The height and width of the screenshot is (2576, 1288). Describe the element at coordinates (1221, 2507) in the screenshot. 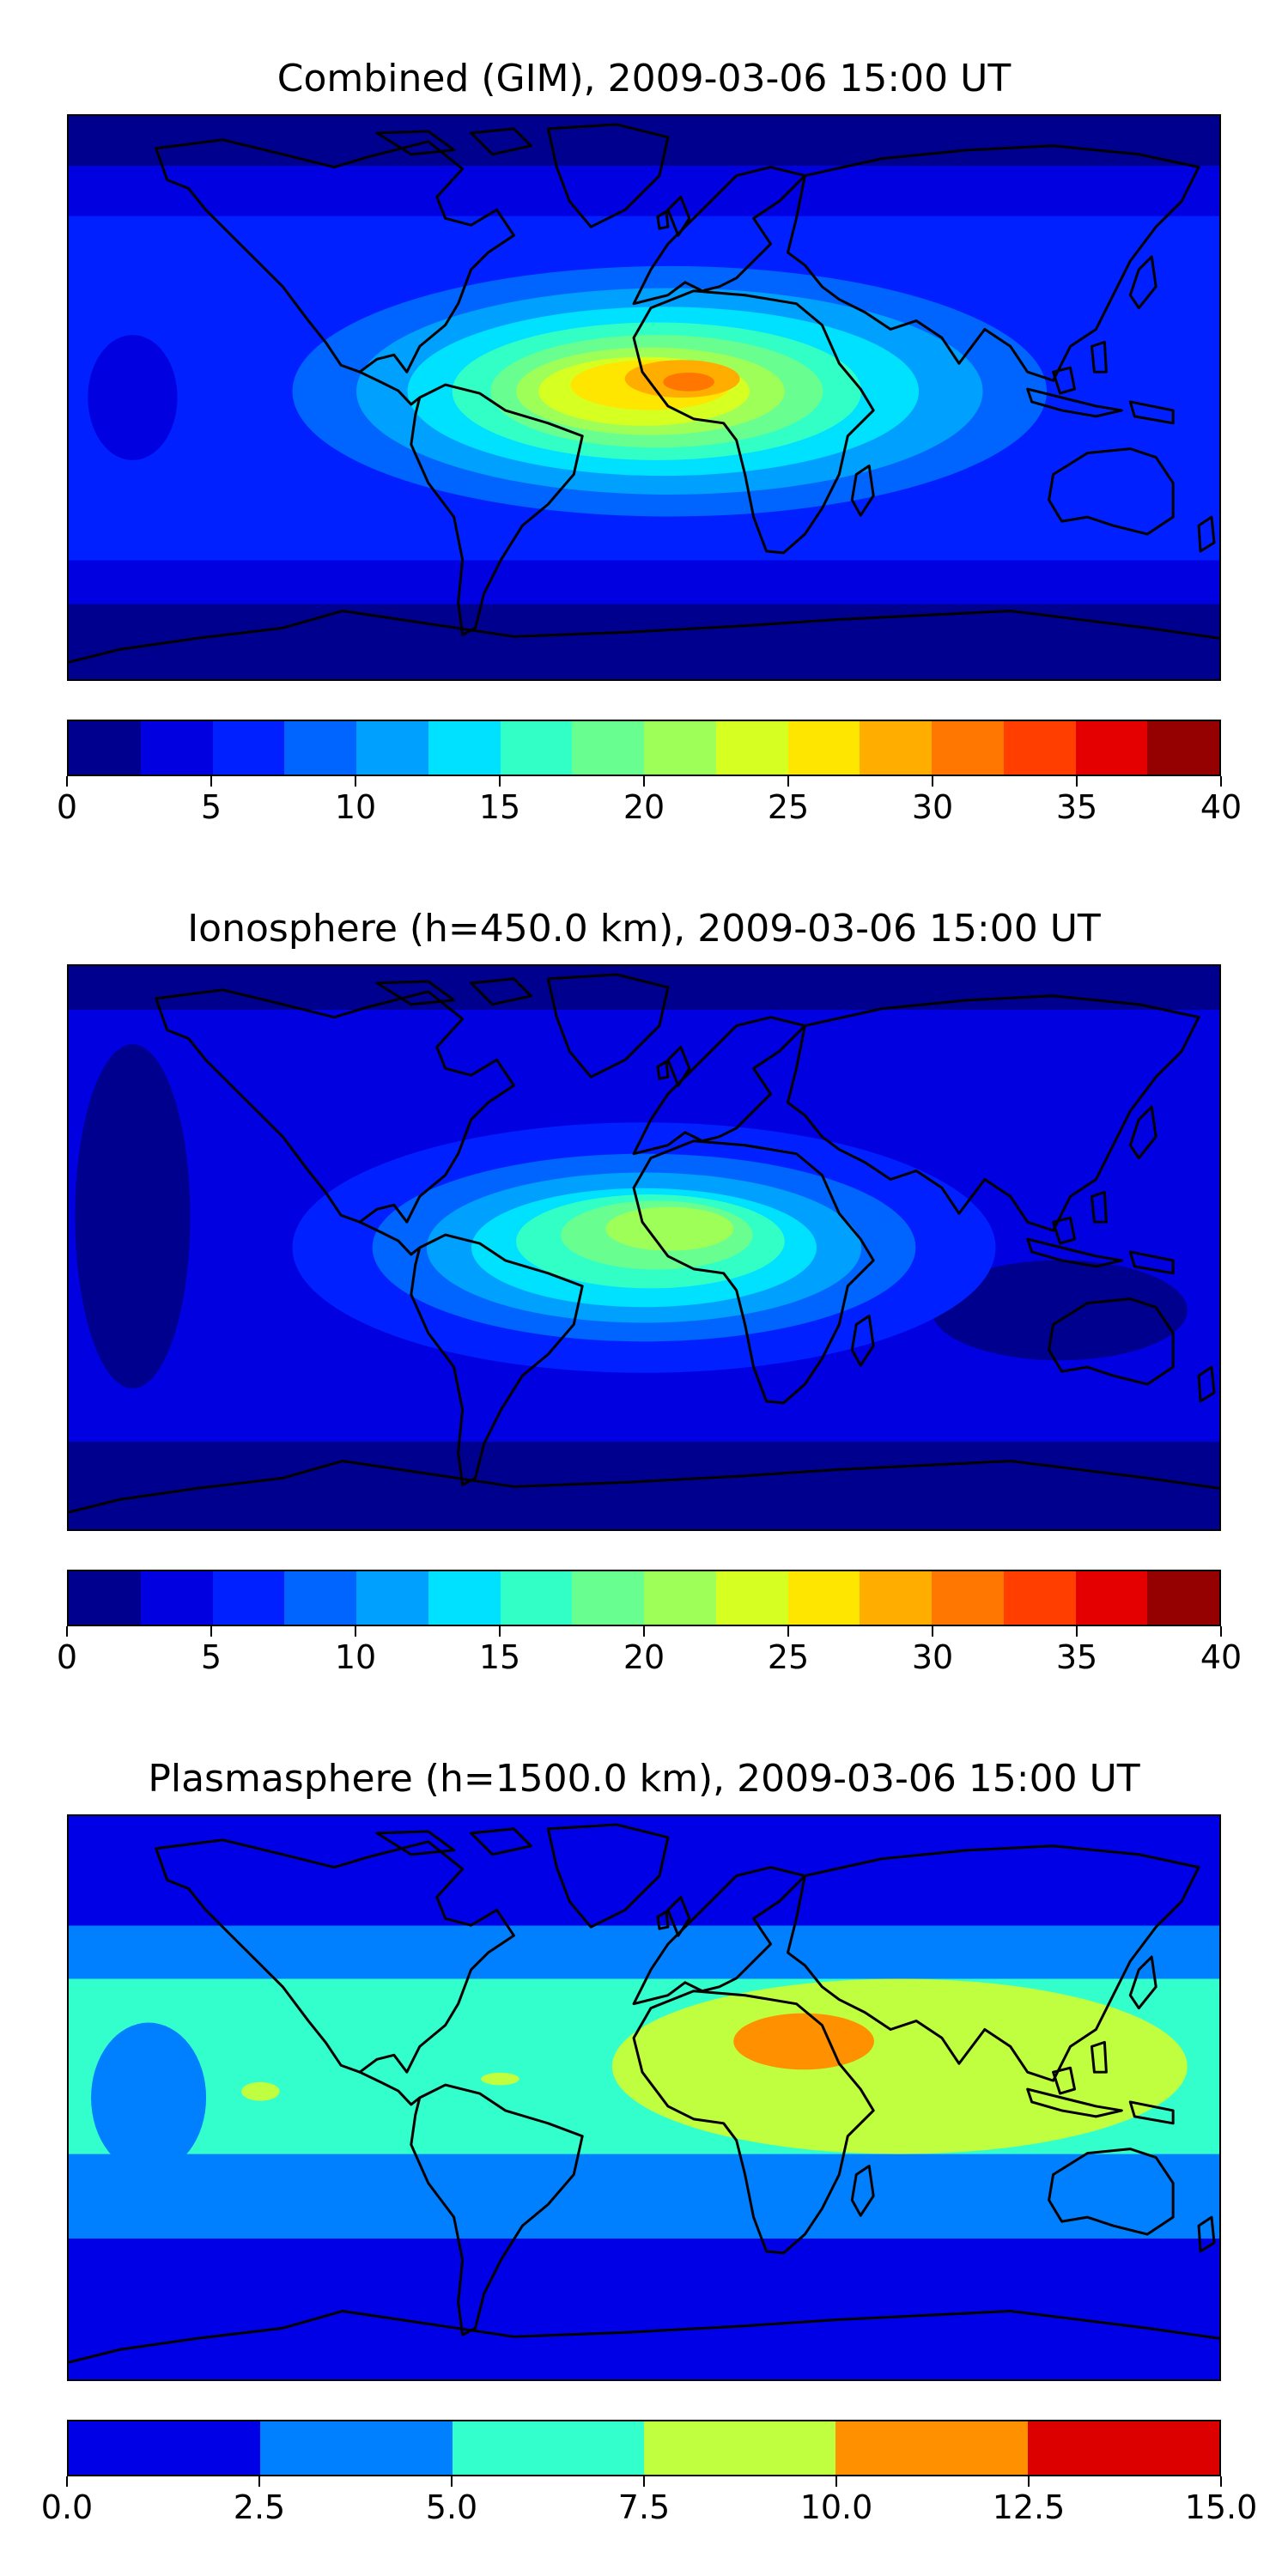

I see `colorbar-tick-label: 15.0` at that location.